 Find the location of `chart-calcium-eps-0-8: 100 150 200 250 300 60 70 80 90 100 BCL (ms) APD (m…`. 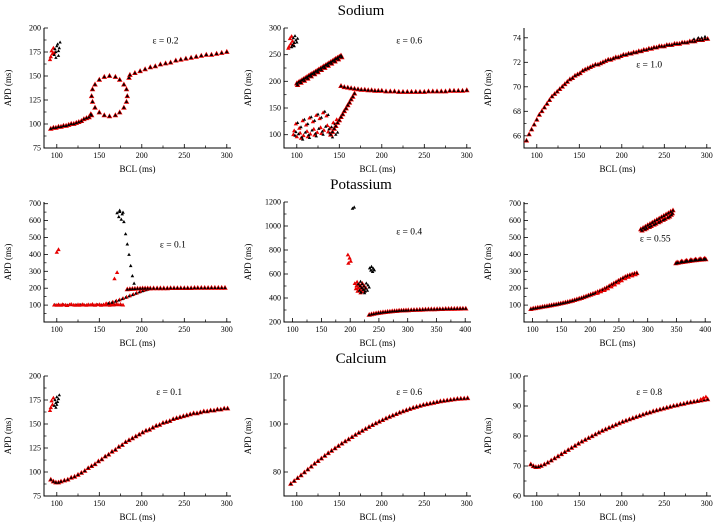

chart-calcium-eps-0-8: 100 150 200 250 300 60 70 80 90 100 BCL (ms) APD (m… is located at coordinates (600, 446).